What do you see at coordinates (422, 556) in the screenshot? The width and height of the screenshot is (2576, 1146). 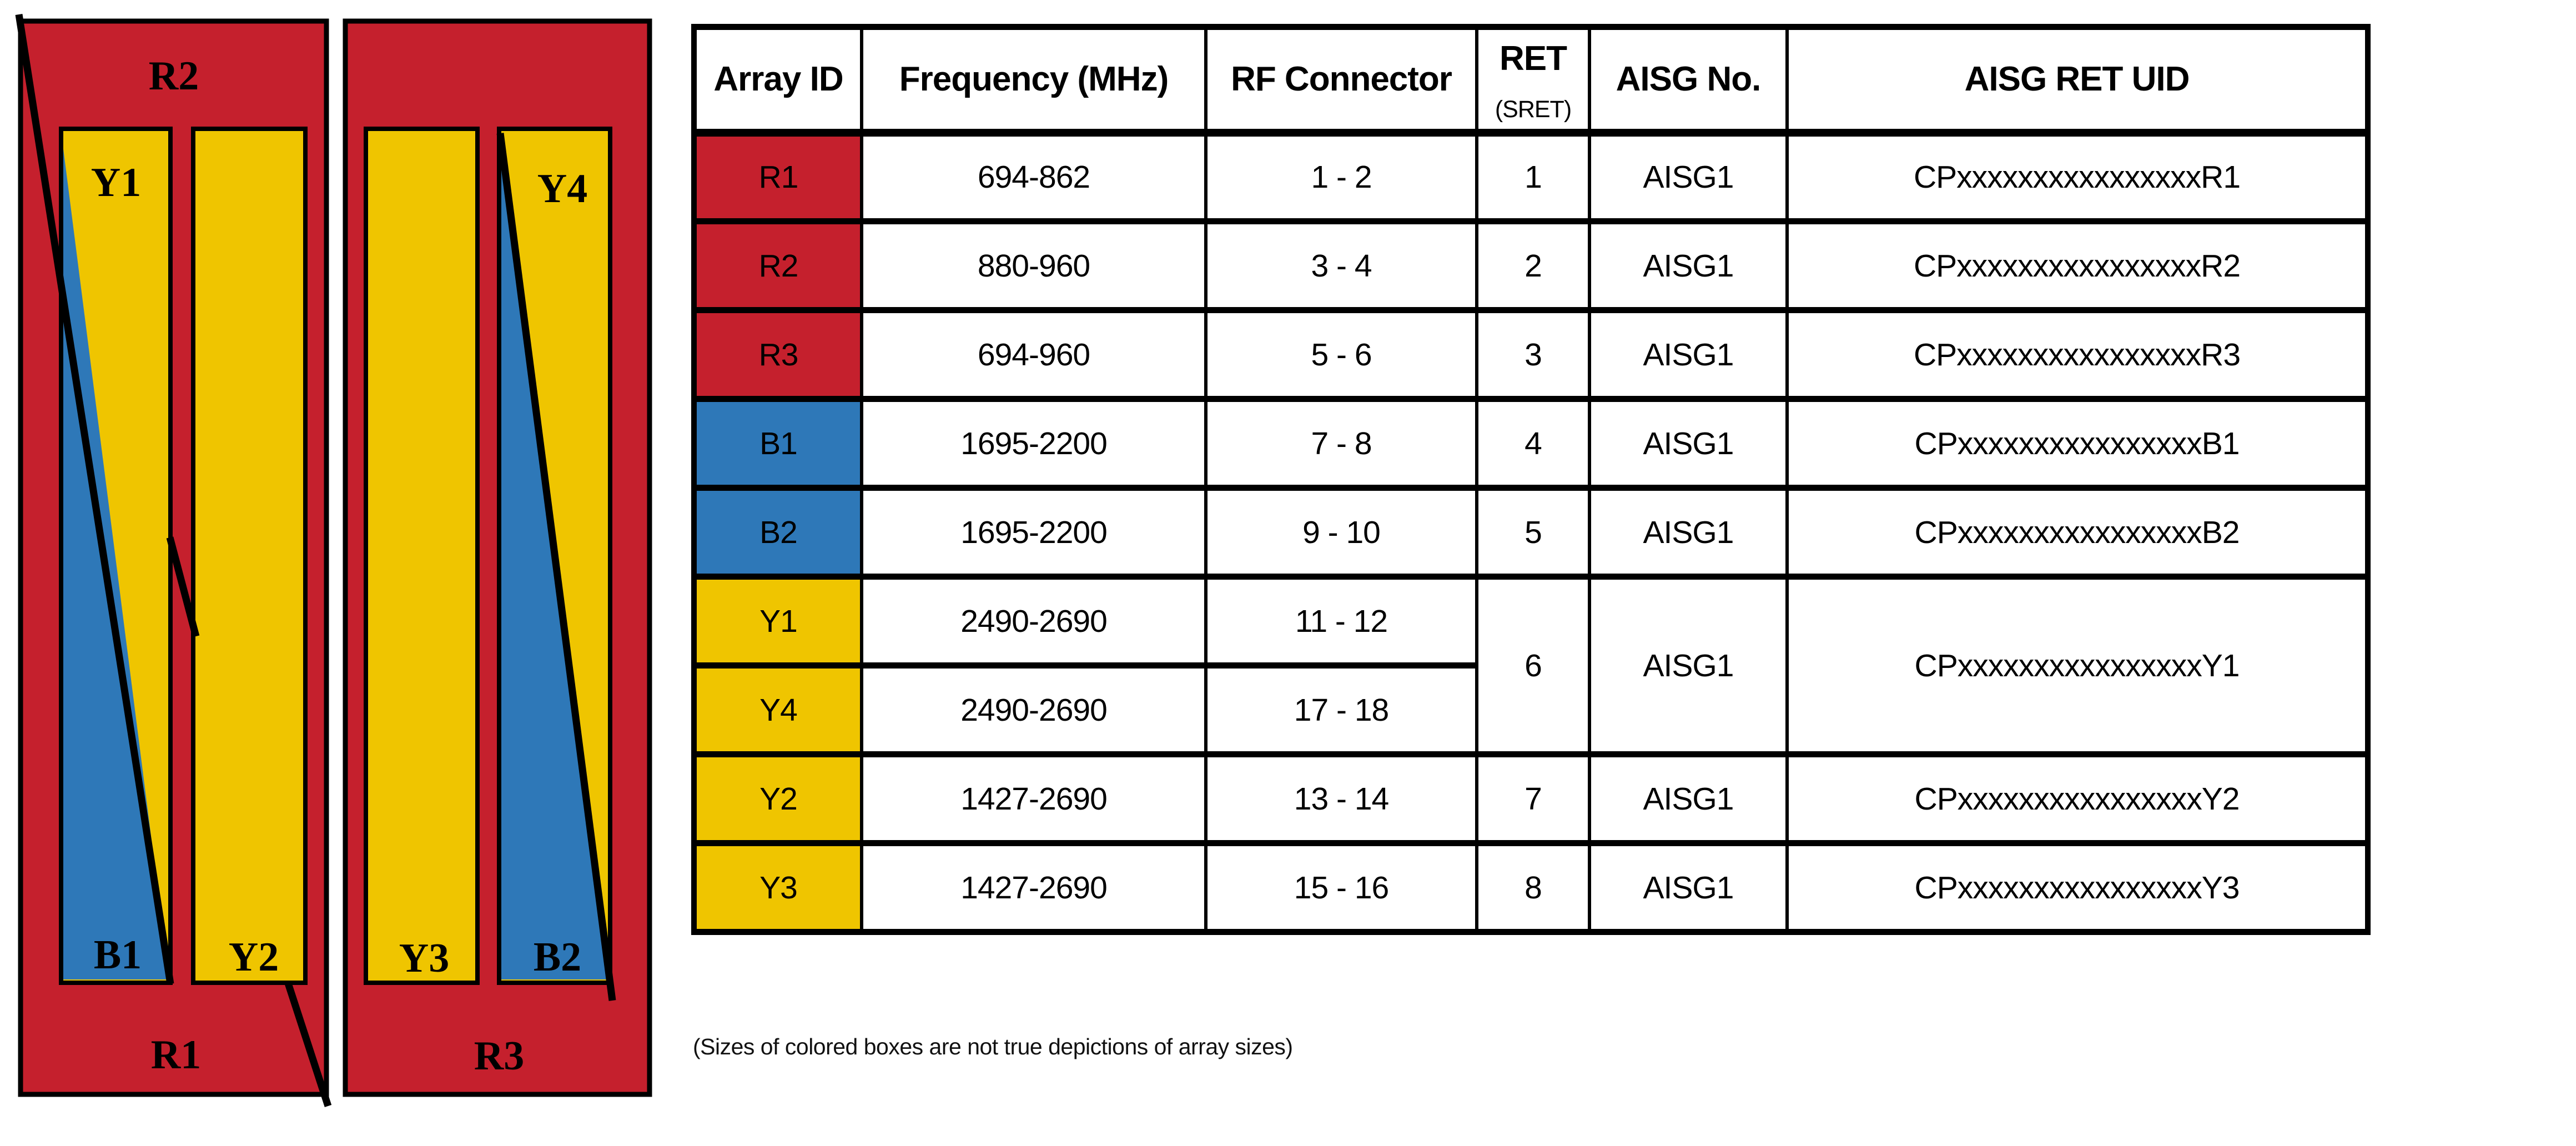 I see `array-Y3-bar` at bounding box center [422, 556].